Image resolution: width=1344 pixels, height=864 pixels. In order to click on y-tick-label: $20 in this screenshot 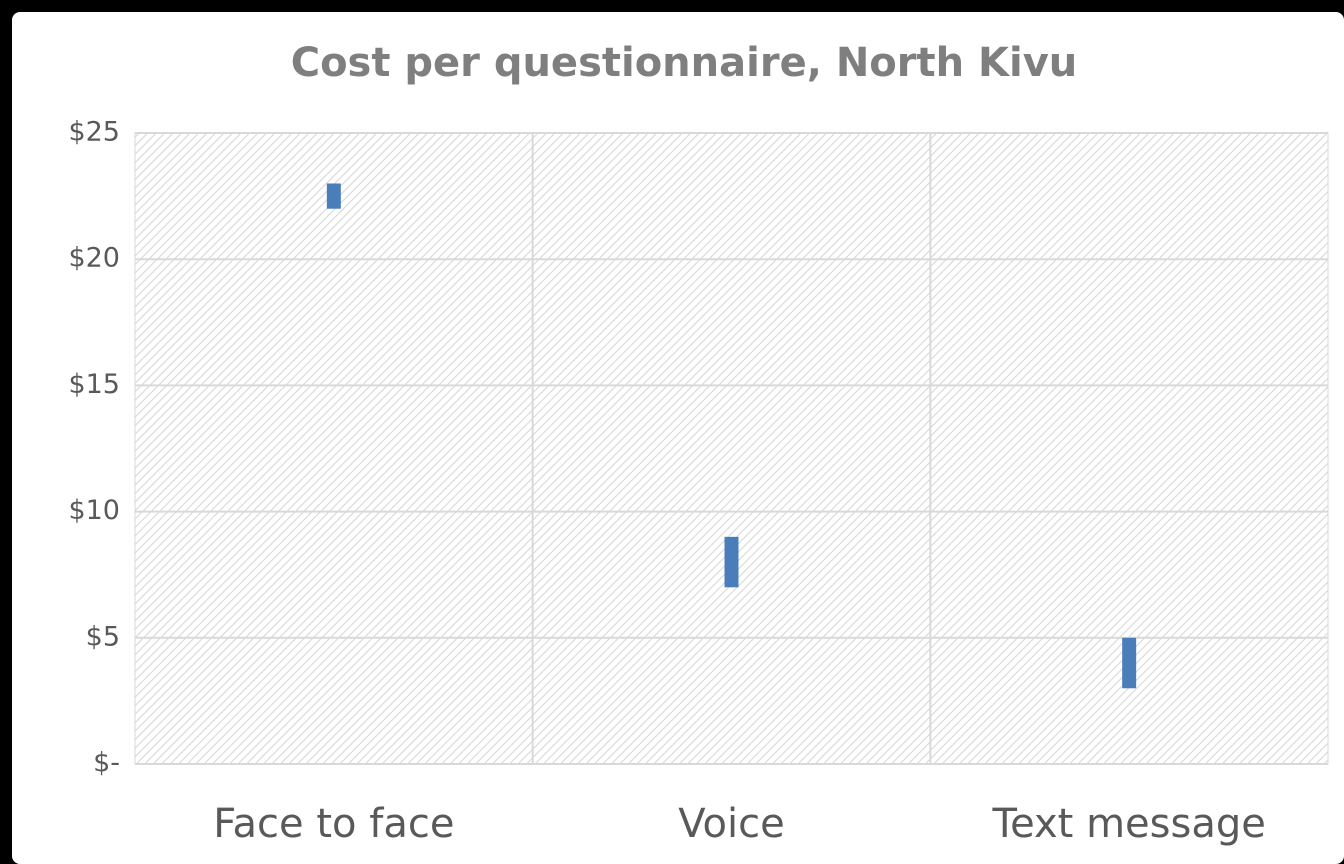, I will do `click(94, 258)`.